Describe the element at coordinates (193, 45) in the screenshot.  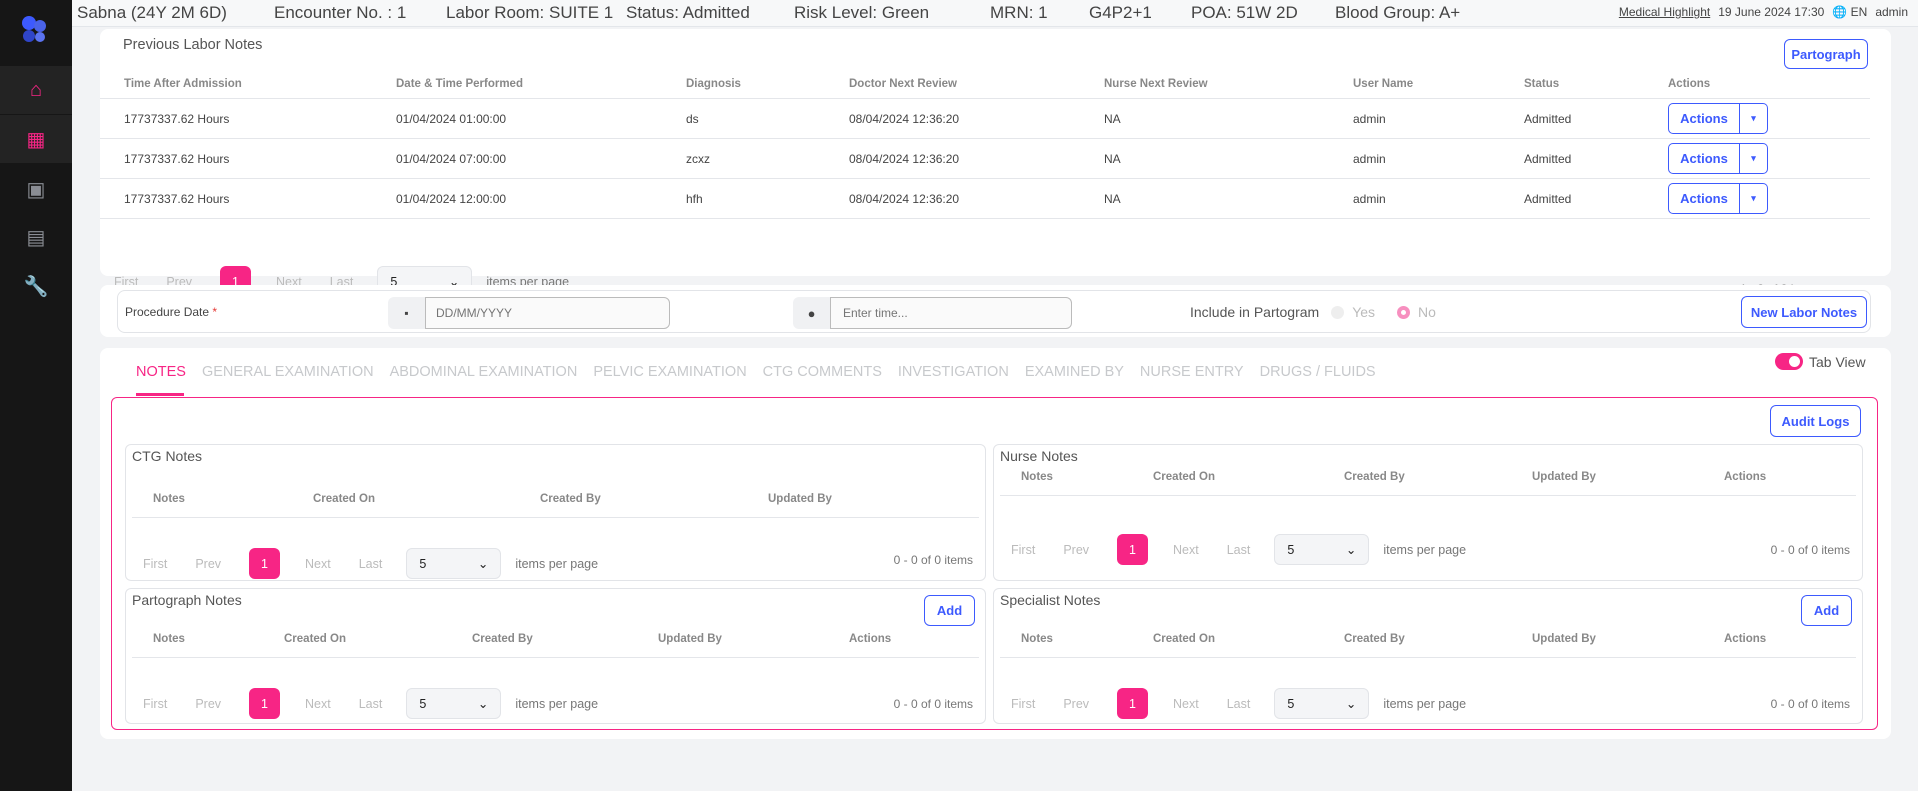
I see `section-title: Previous Labor Notes` at that location.